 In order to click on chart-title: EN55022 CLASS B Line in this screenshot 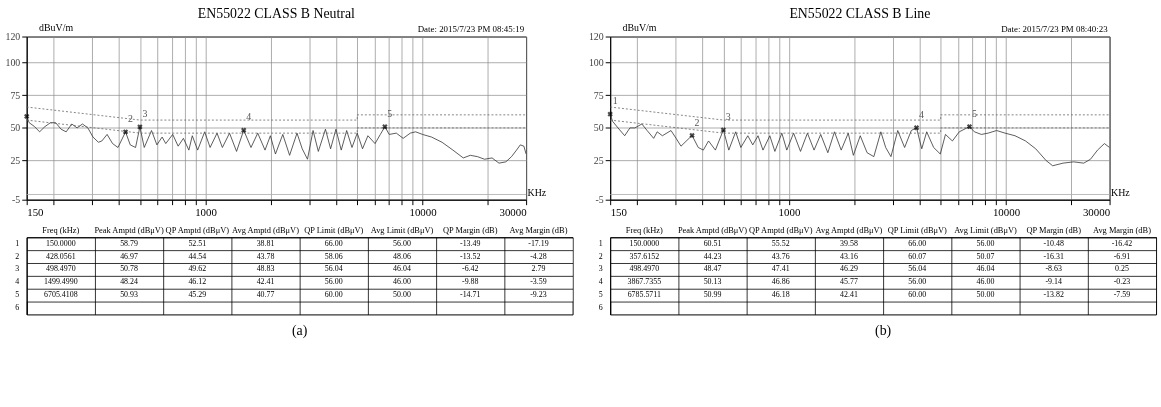, I will do `click(860, 13)`.